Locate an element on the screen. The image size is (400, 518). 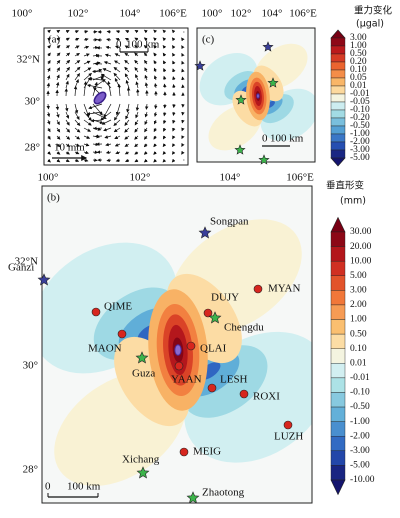
colorbar-label: -0.10 is located at coordinates (360, 110).